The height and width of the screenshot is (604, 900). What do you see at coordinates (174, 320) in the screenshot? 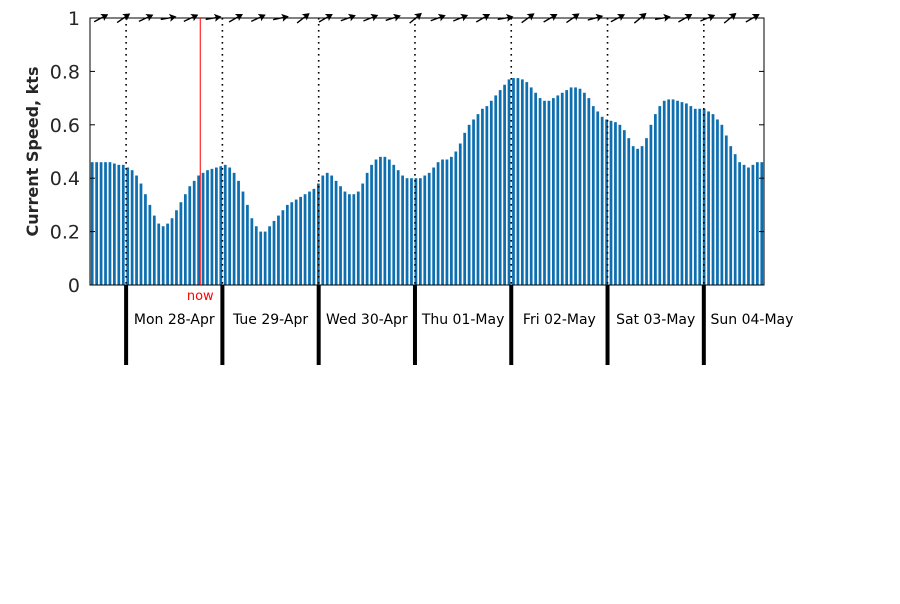
I see `day-label: Mon 28-Apr` at bounding box center [174, 320].